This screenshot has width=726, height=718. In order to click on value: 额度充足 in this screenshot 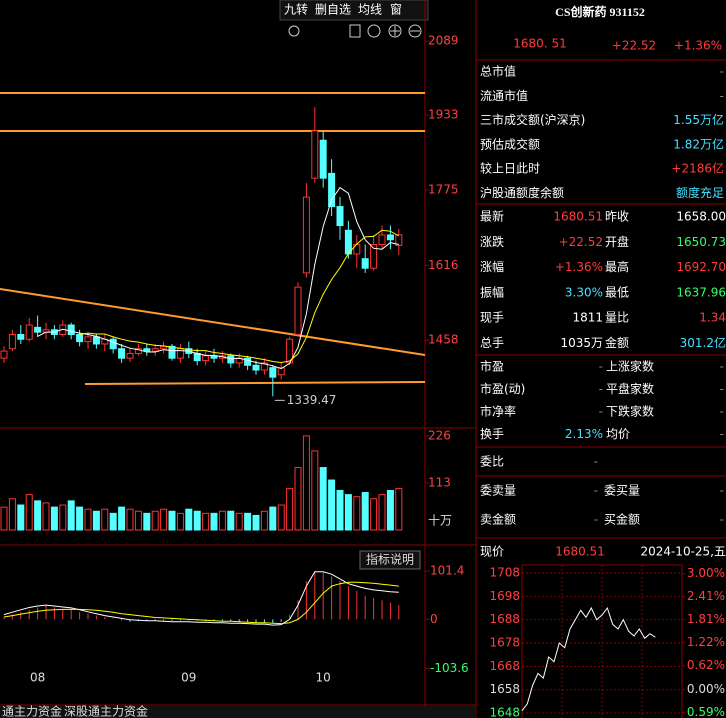, I will do `click(700, 192)`.